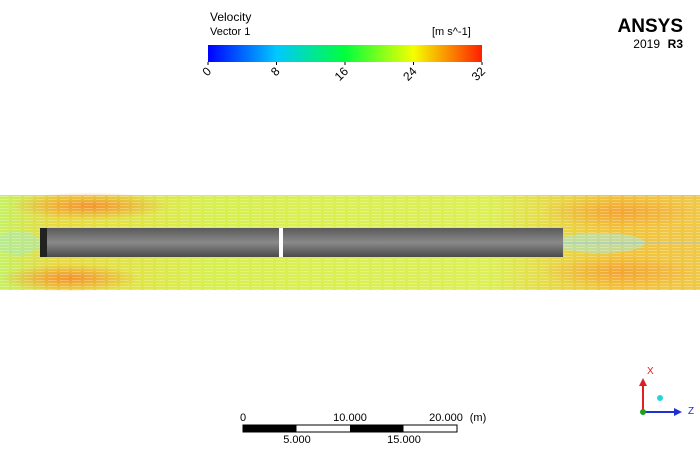 Image resolution: width=700 pixels, height=456 pixels. Describe the element at coordinates (230, 32) in the screenshot. I see `legend-subtitle: Vector 1` at that location.